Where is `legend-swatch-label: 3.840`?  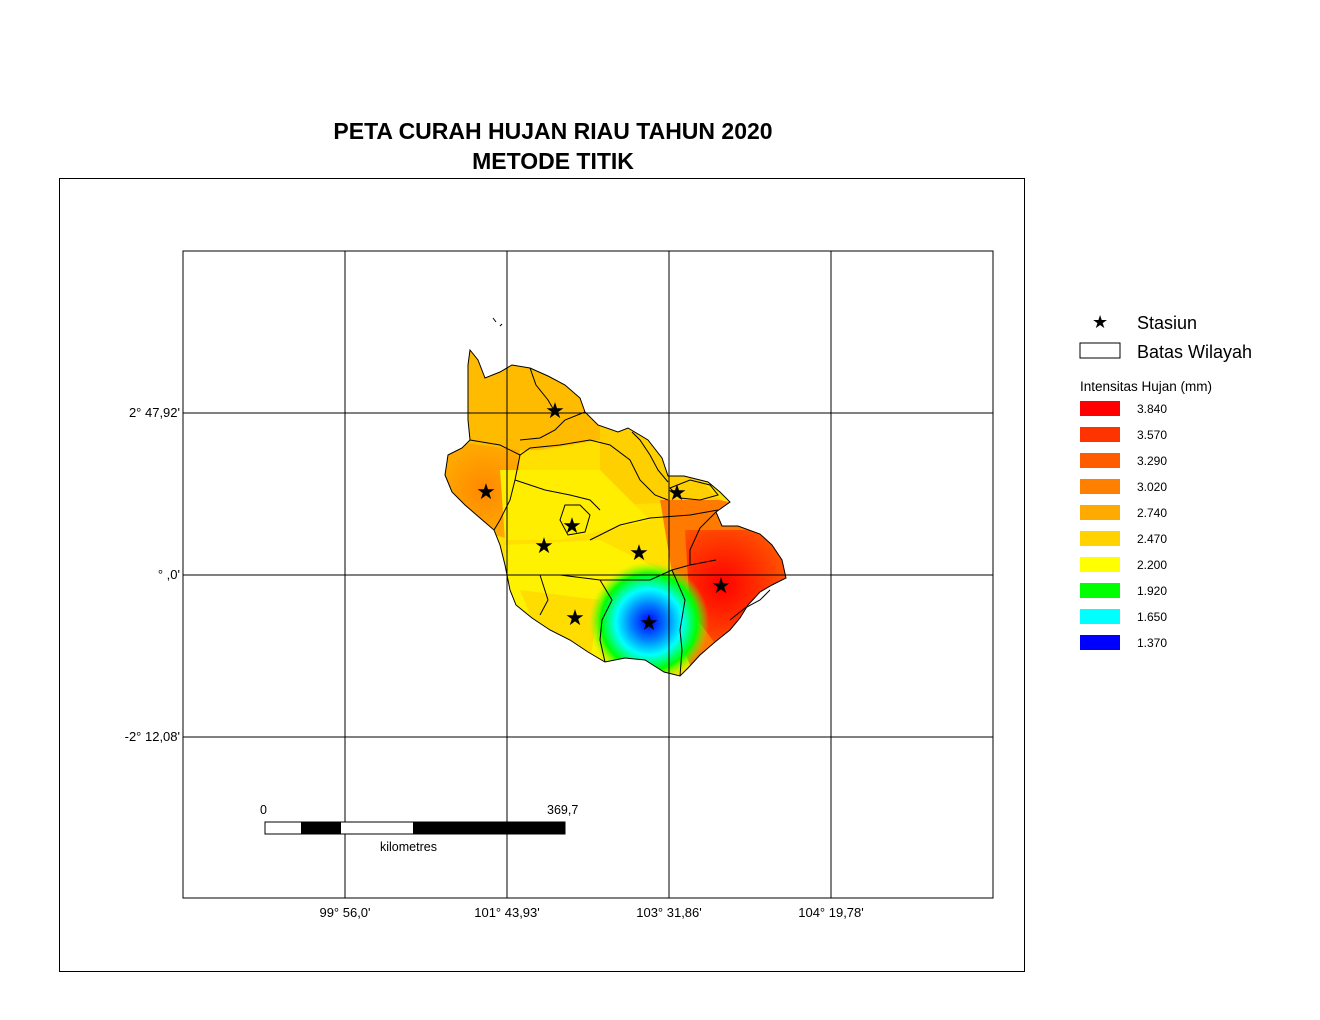
legend-swatch-label: 3.840 is located at coordinates (1152, 409).